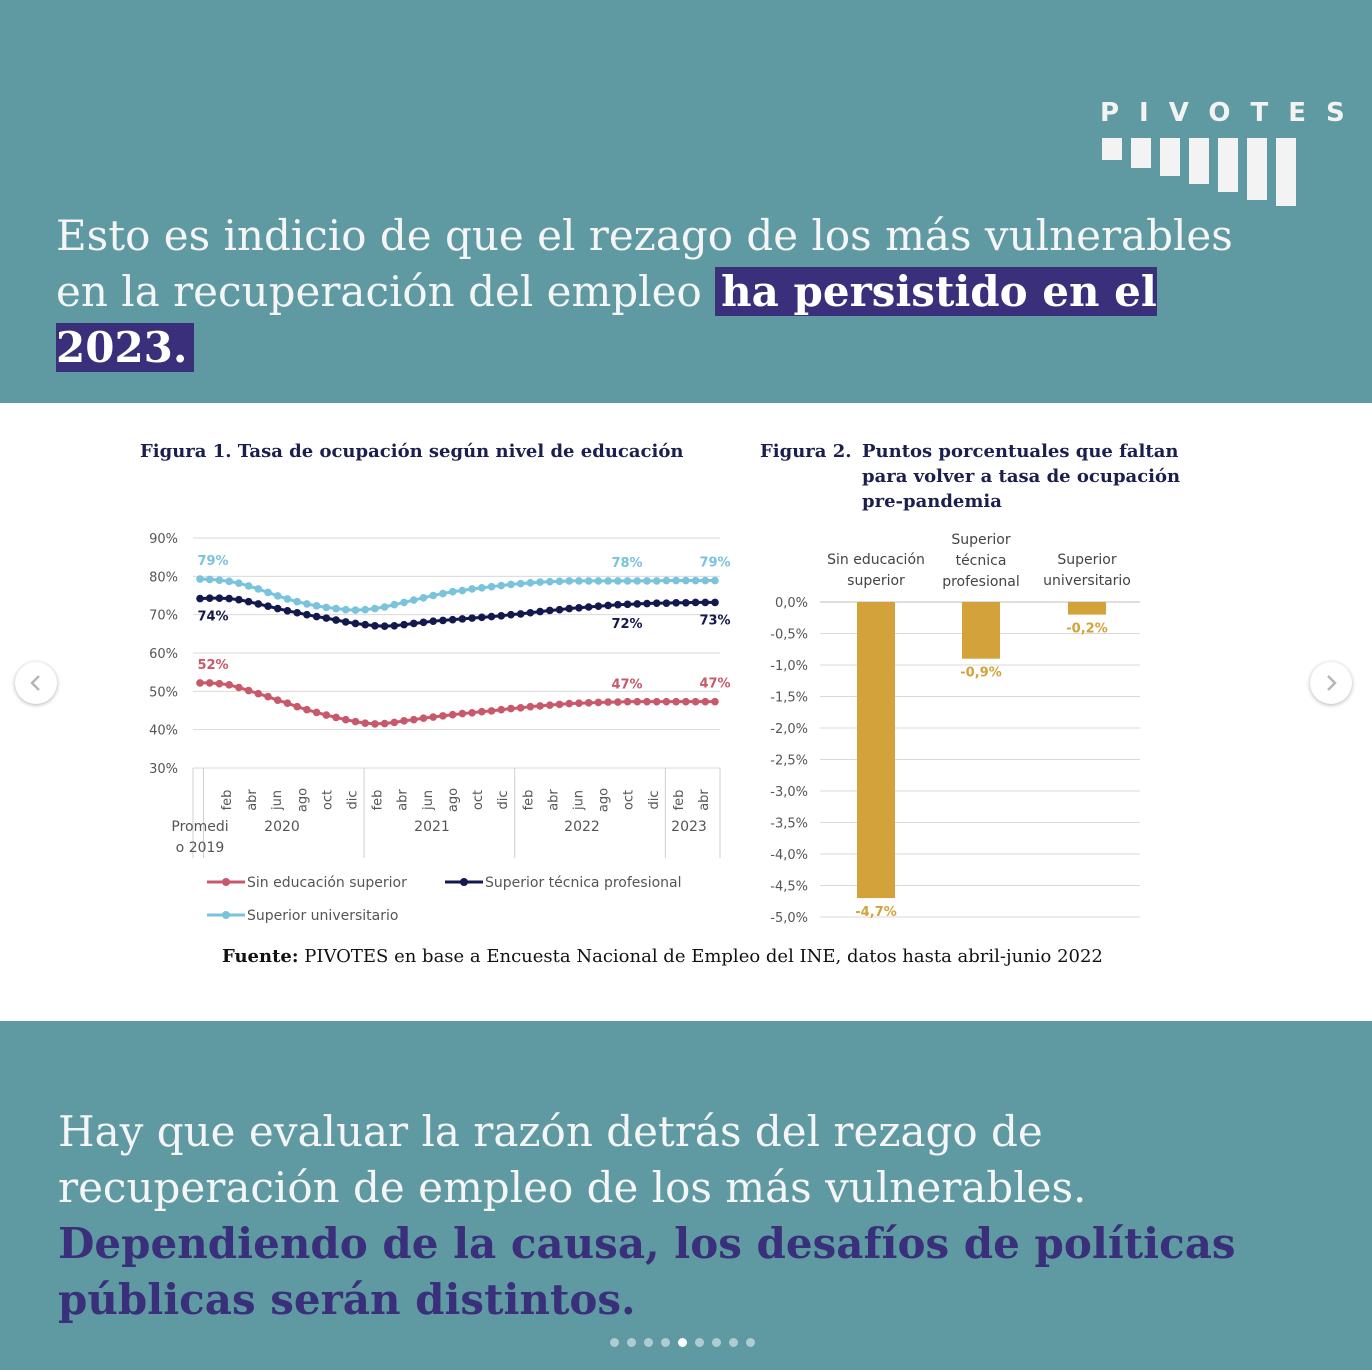 The image size is (1372, 1370). Describe the element at coordinates (689, 827) in the screenshot. I see `x-group-label: 2023` at that location.